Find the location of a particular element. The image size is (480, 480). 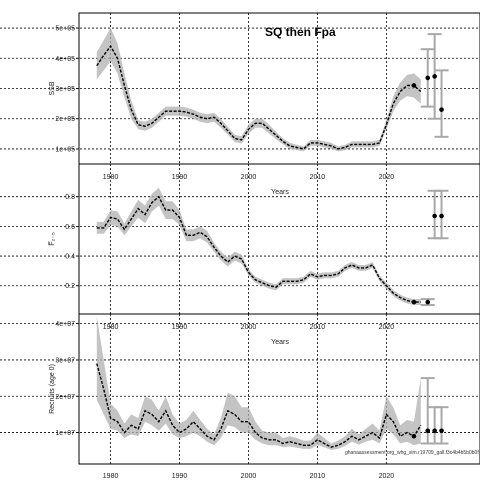

chart-title: SQ then Fpa is located at coordinates (300, 32).